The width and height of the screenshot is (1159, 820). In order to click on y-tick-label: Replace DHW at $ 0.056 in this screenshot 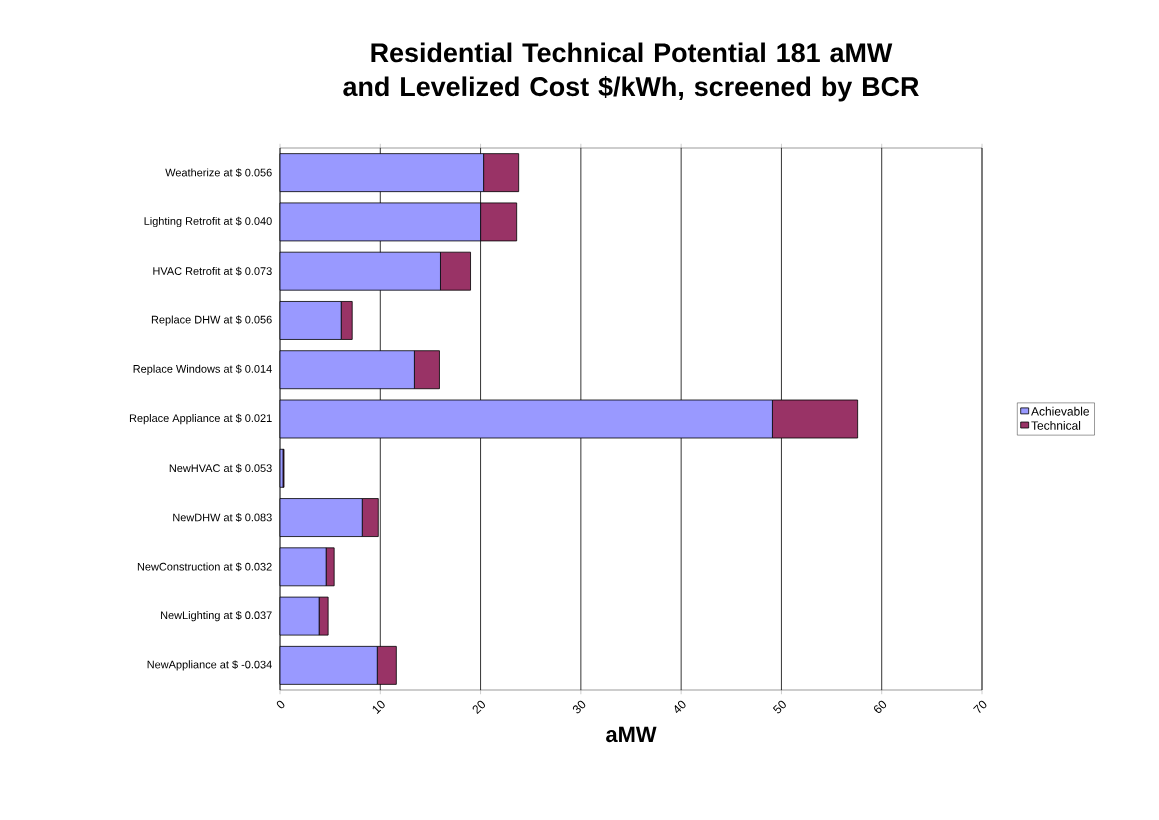, I will do `click(211, 320)`.